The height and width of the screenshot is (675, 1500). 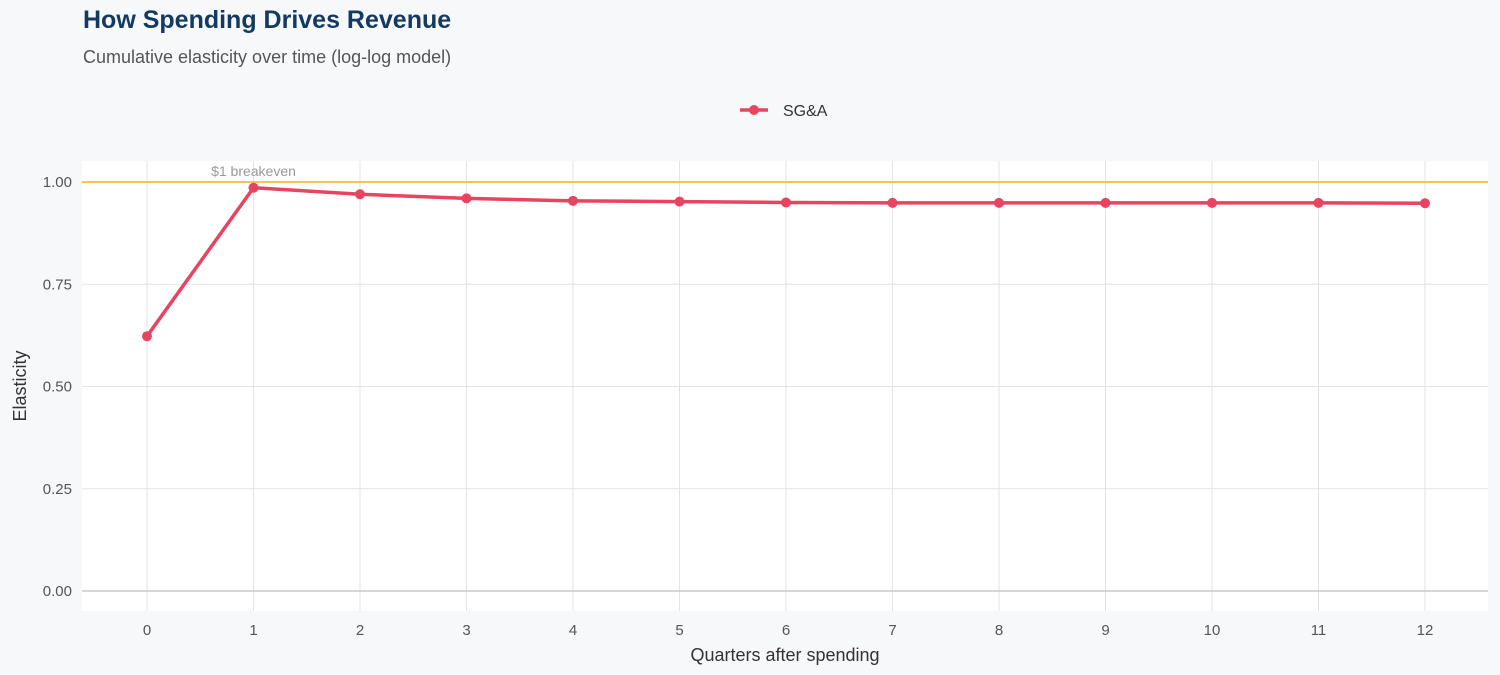 I want to click on chart-title: How Spending Drives Revenue, so click(x=267, y=20).